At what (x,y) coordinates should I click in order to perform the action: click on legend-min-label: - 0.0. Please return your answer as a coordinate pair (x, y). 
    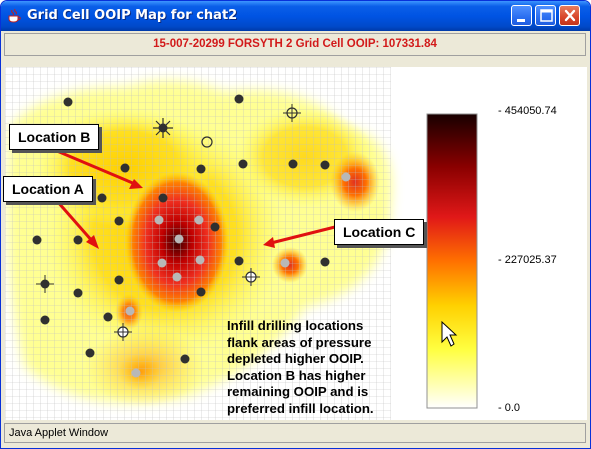
    Looking at the image, I should click on (509, 408).